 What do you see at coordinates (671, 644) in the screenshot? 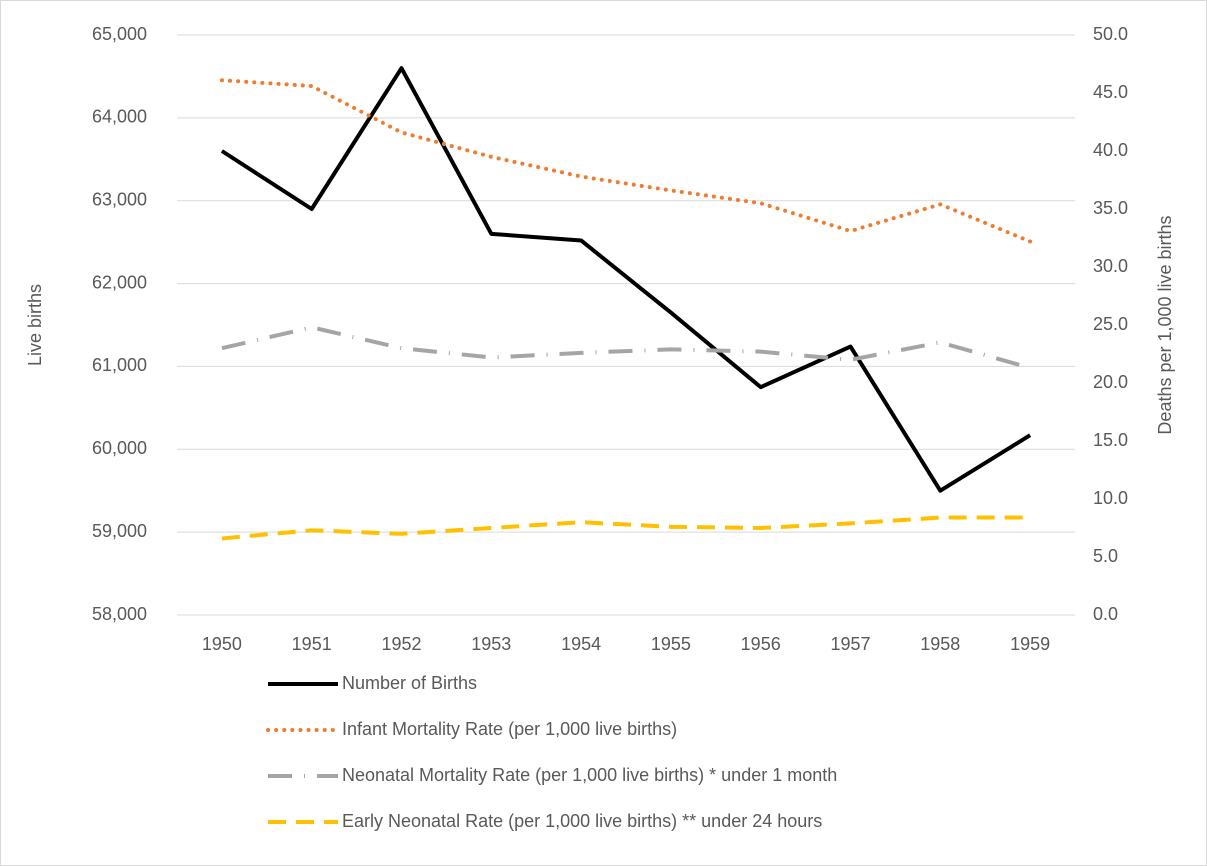
I see `x-tick-label: 1955` at bounding box center [671, 644].